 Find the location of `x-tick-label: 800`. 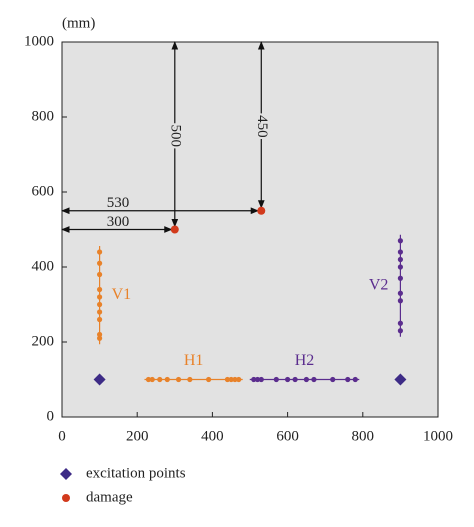

x-tick-label: 800 is located at coordinates (363, 436).